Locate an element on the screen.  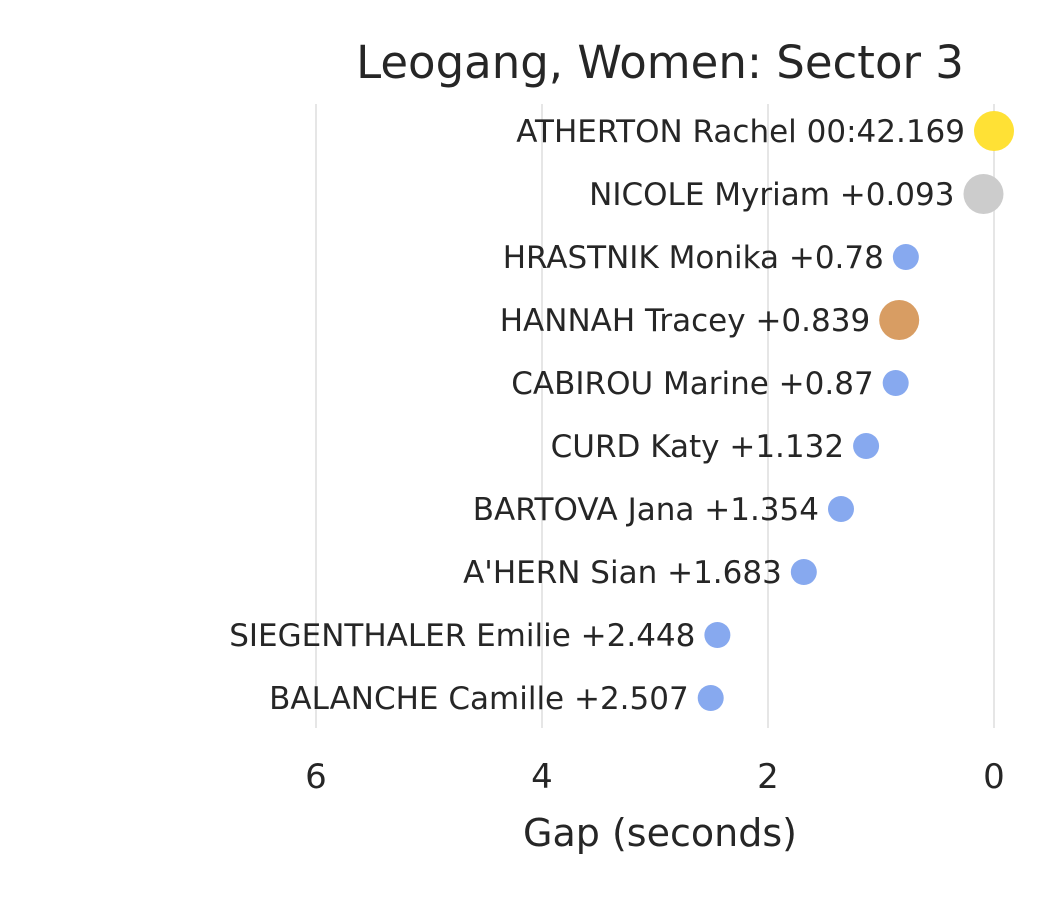
data-point-label: CURD Katy +1.132 is located at coordinates (697, 447).